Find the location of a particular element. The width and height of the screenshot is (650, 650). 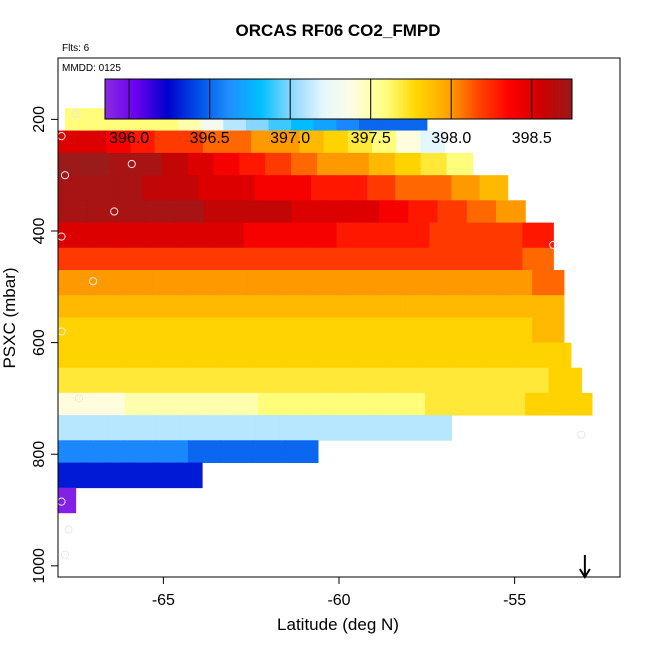

colorbar-tick-label: 396.0 is located at coordinates (129, 138).